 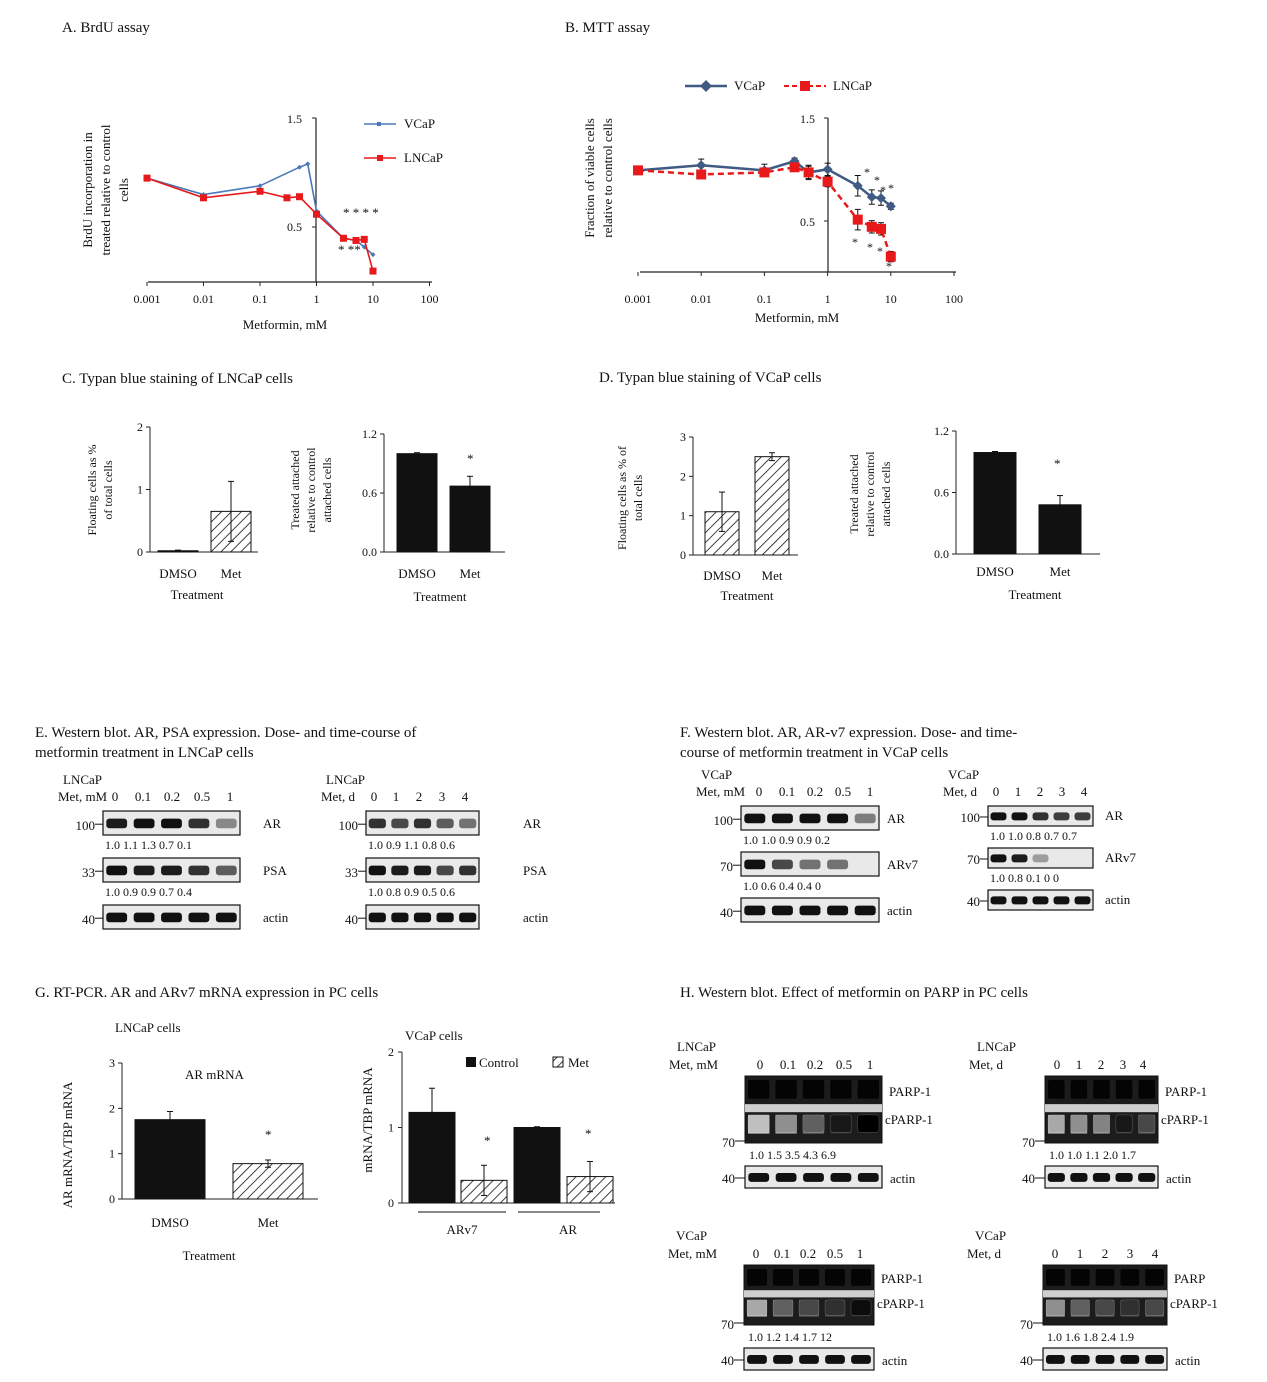 What do you see at coordinates (112, 1063) in the screenshot?
I see `ytick-label: 3` at bounding box center [112, 1063].